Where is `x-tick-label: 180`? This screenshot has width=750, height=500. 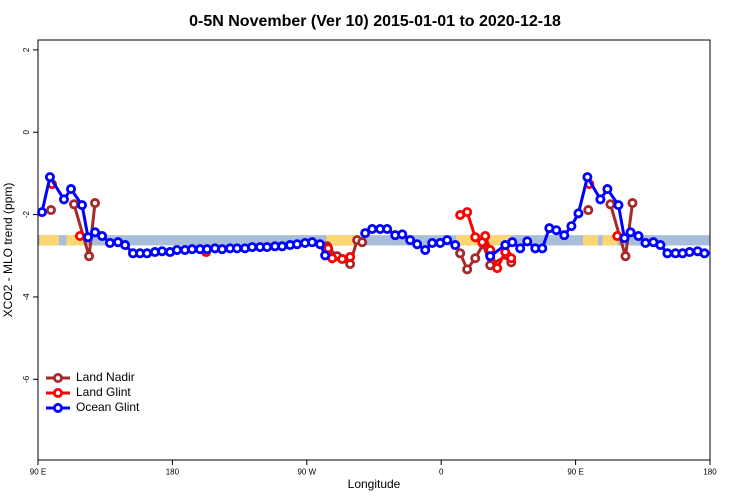
x-tick-label: 180 is located at coordinates (710, 472).